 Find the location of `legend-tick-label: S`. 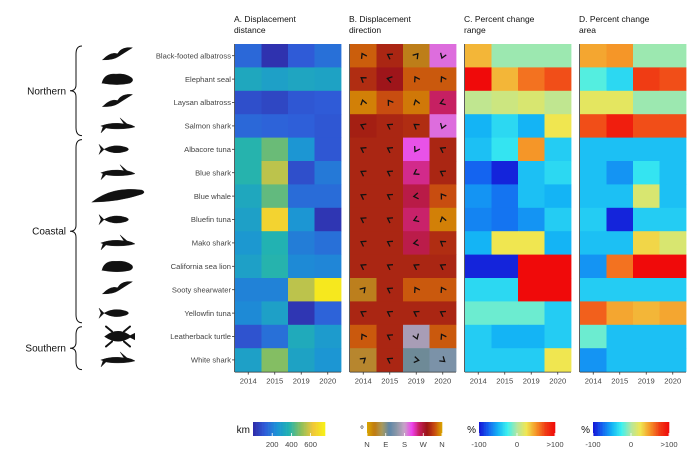

legend-tick-label: S is located at coordinates (404, 444).